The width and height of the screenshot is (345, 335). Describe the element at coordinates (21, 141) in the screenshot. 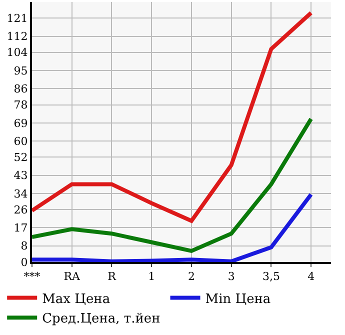

I see `y-tick-label: 60` at that location.